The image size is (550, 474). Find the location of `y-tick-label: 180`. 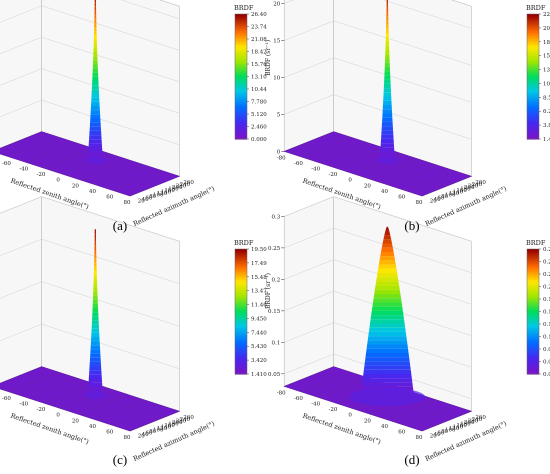

y-tick-label: 180 is located at coordinates (465, 189).